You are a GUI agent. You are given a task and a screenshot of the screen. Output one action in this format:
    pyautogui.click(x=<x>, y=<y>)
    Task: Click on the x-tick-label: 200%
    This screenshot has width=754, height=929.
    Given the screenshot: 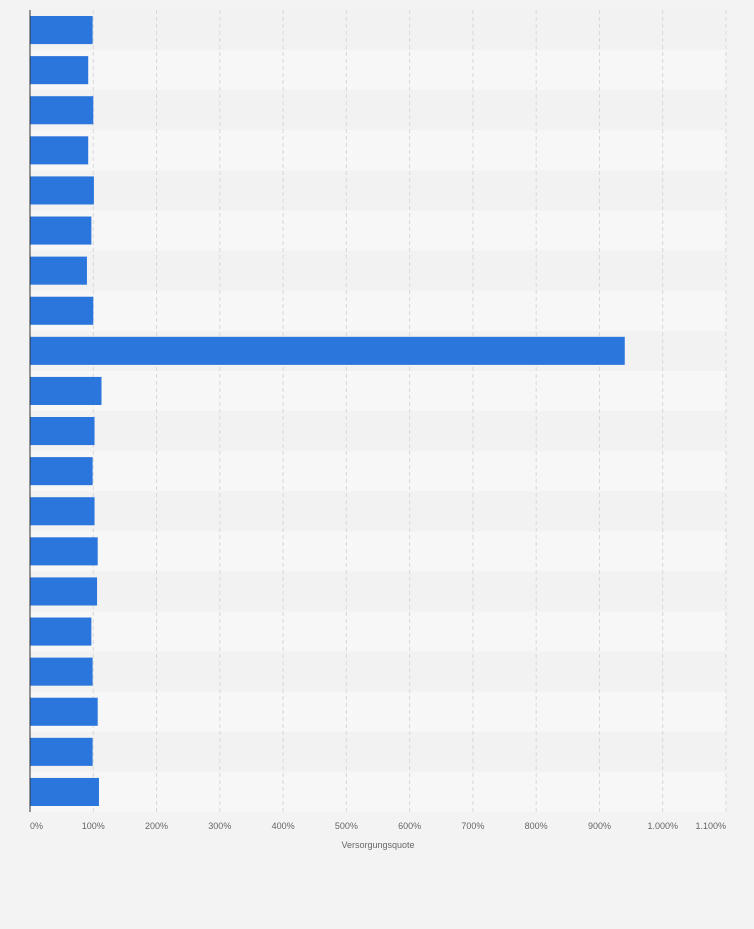 What is the action you would take?
    pyautogui.click(x=156, y=826)
    